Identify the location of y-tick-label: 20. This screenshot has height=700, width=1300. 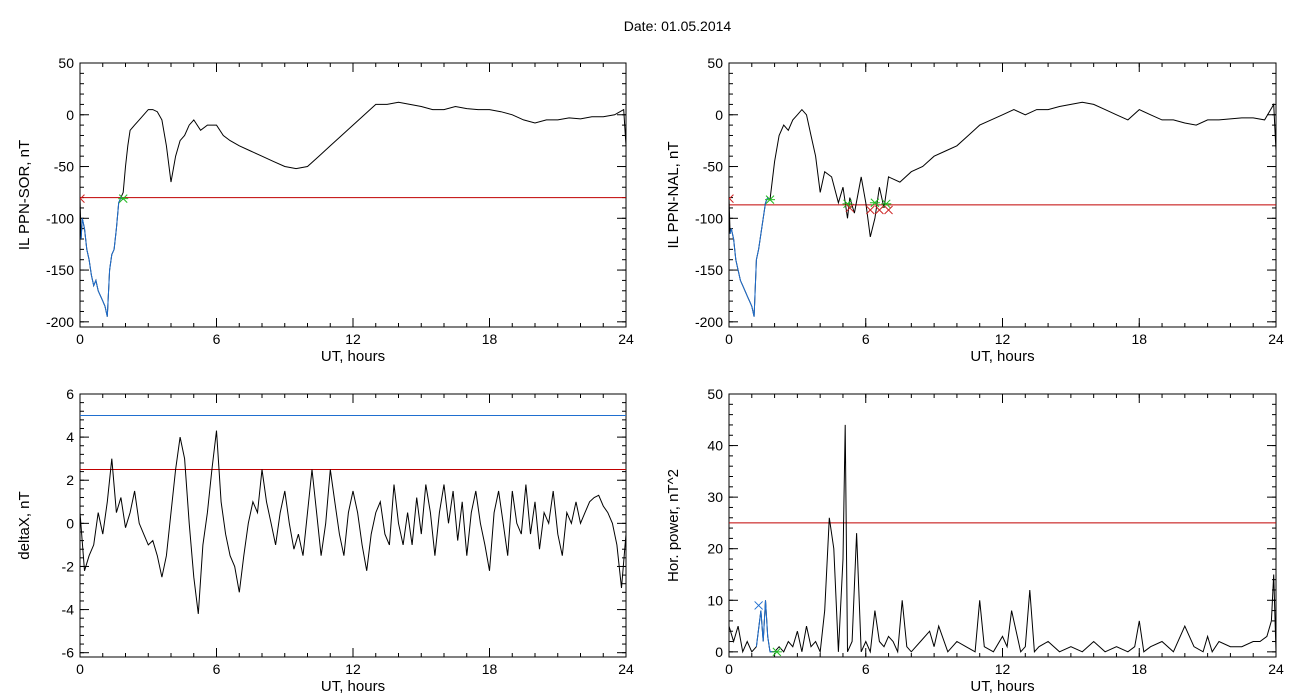
(715, 549).